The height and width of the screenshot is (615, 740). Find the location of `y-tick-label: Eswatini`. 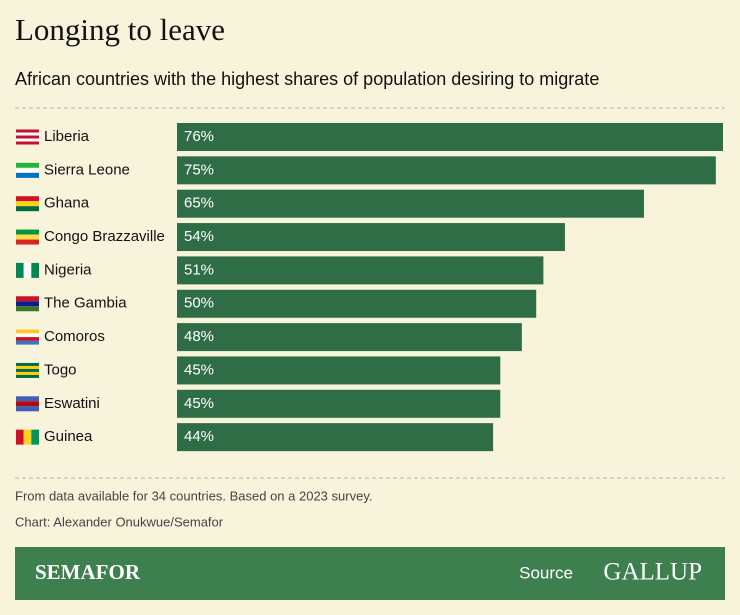

y-tick-label: Eswatini is located at coordinates (72, 403).